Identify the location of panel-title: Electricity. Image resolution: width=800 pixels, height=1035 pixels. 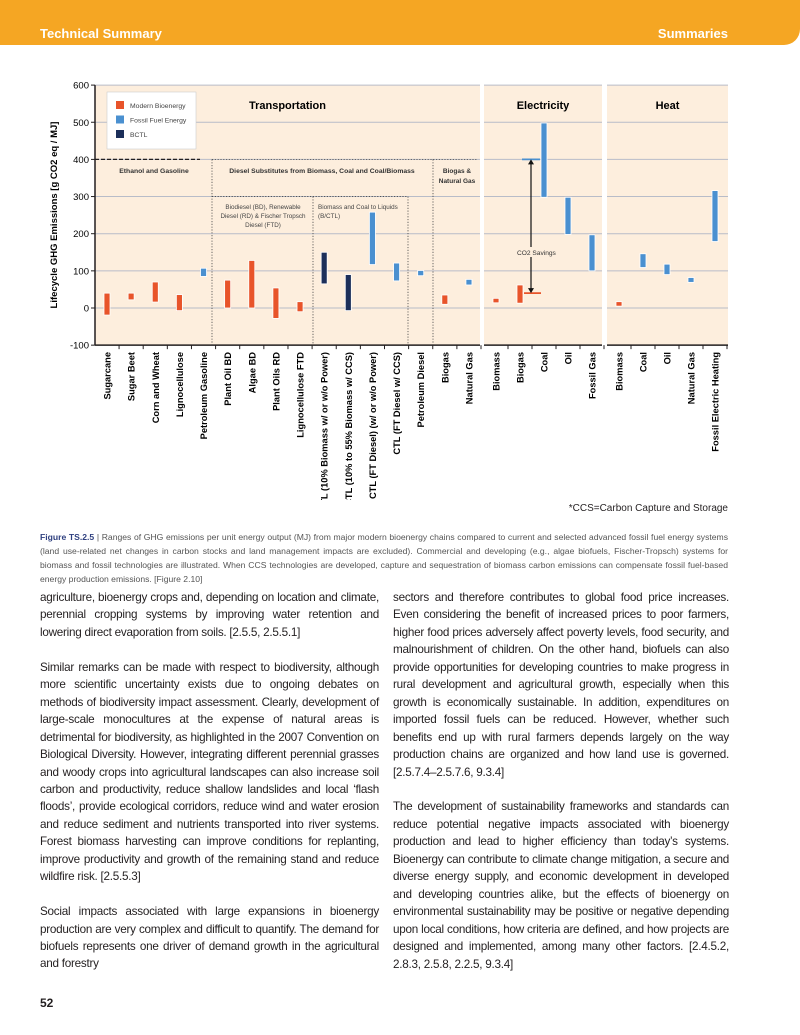
(543, 106).